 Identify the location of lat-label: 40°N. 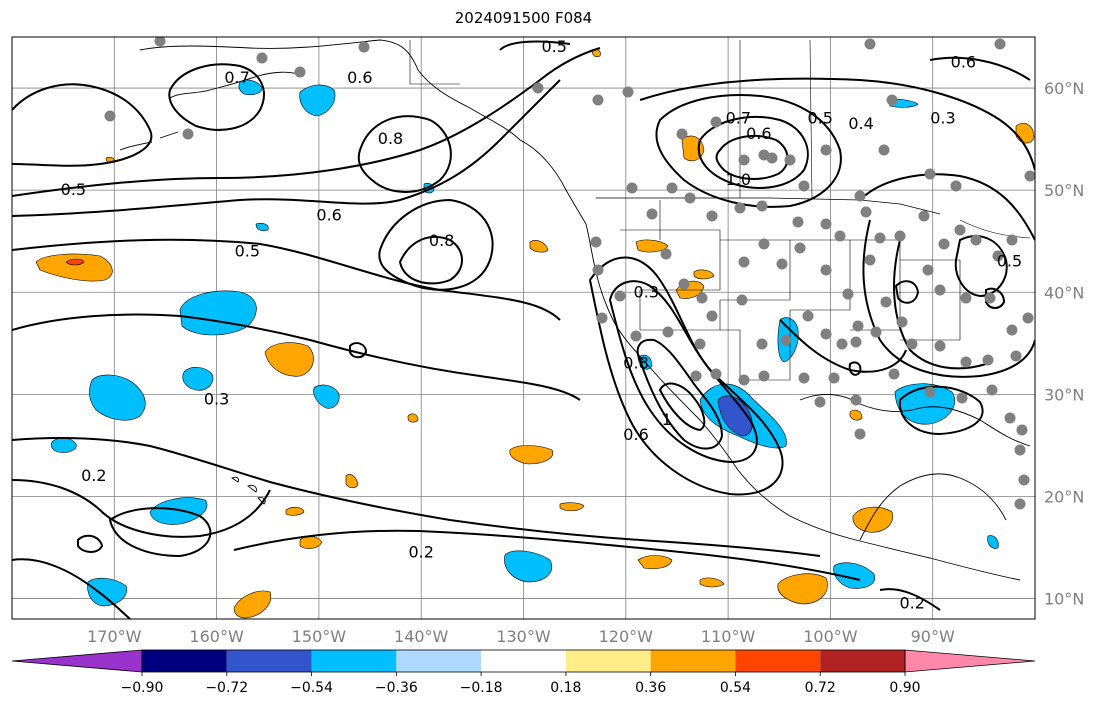
(1064, 292).